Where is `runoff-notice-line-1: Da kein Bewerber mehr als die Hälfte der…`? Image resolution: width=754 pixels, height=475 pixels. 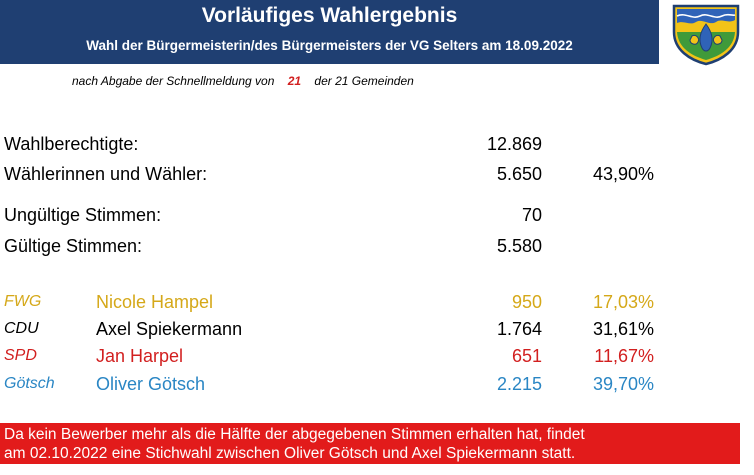
runoff-notice-line-1: Da kein Bewerber mehr als die Hälfte der… is located at coordinates (294, 434).